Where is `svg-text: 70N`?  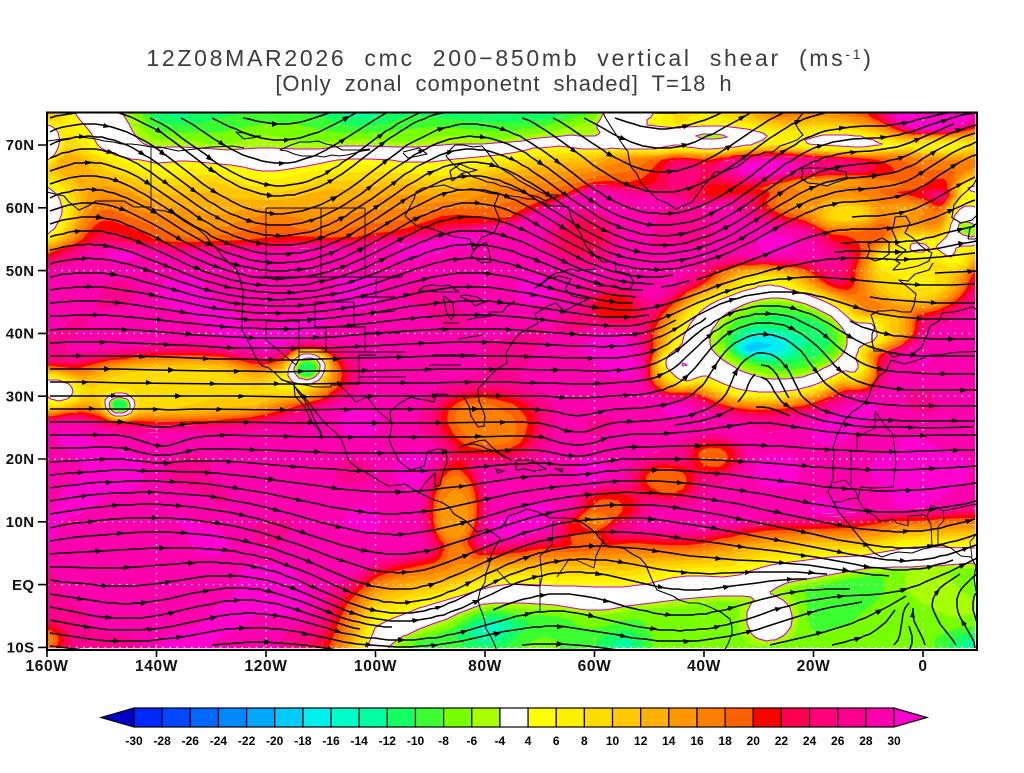
svg-text: 70N is located at coordinates (20, 145).